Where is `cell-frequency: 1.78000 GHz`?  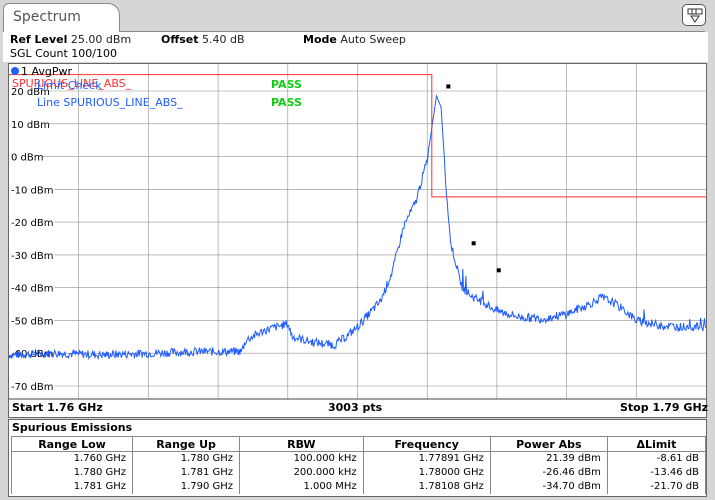 cell-frequency: 1.78000 GHz is located at coordinates (426, 472).